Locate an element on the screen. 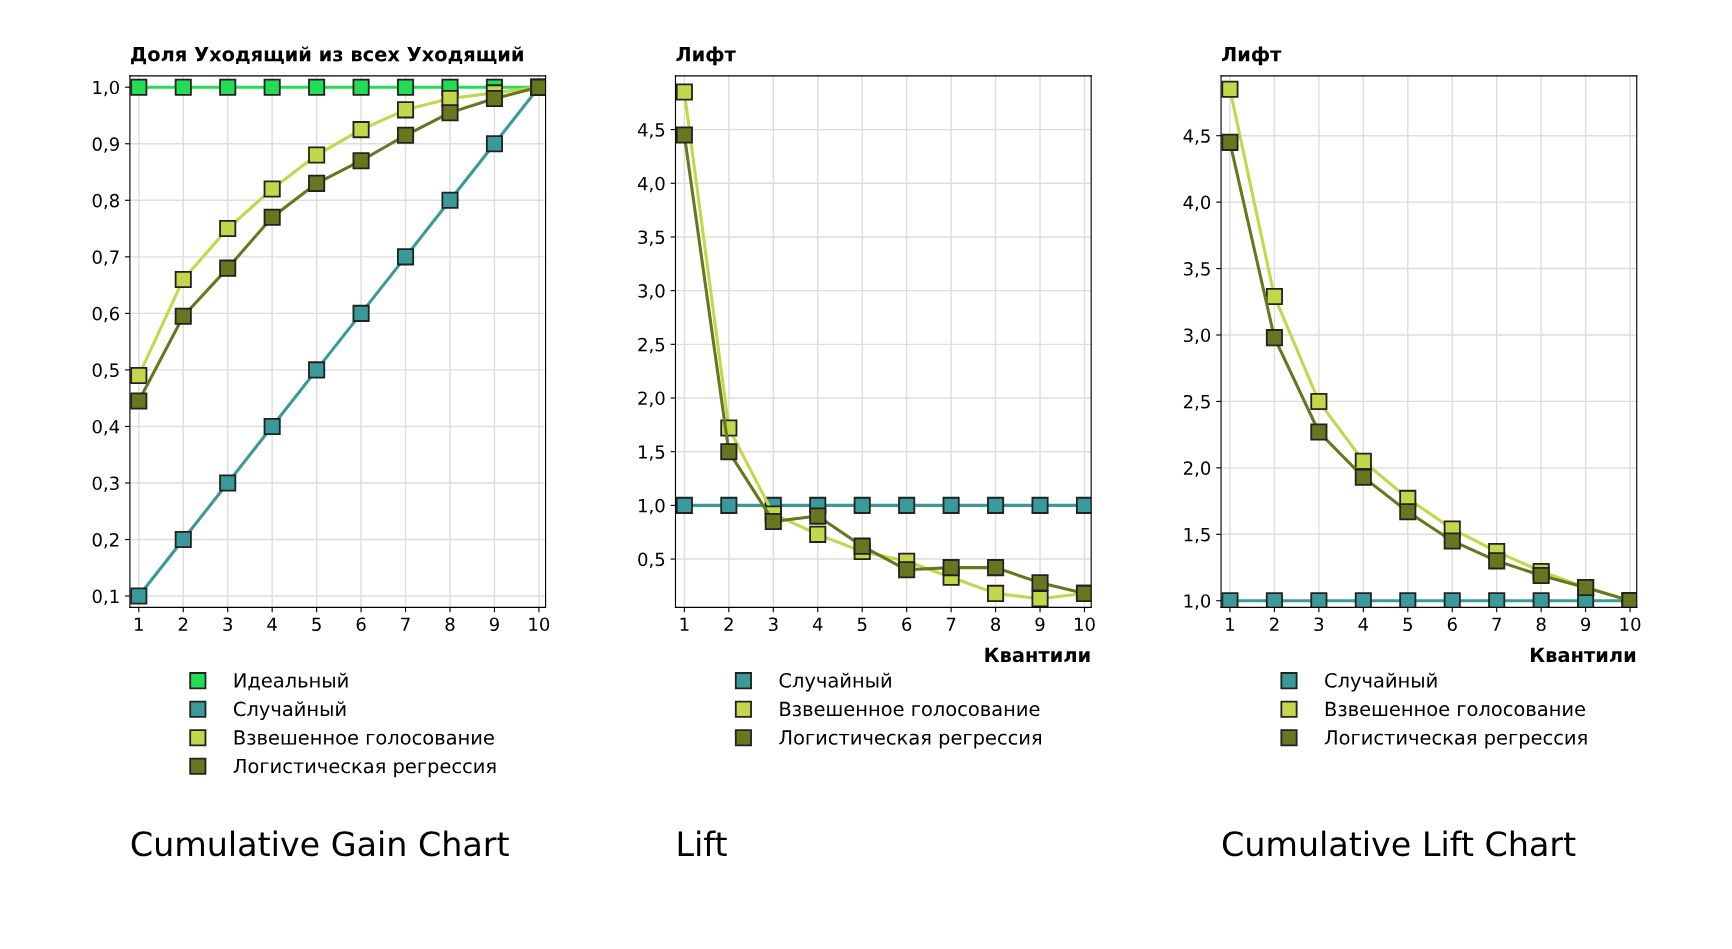  y-axis-title: Доля Уходящий из всех Уходящий is located at coordinates (327, 55).